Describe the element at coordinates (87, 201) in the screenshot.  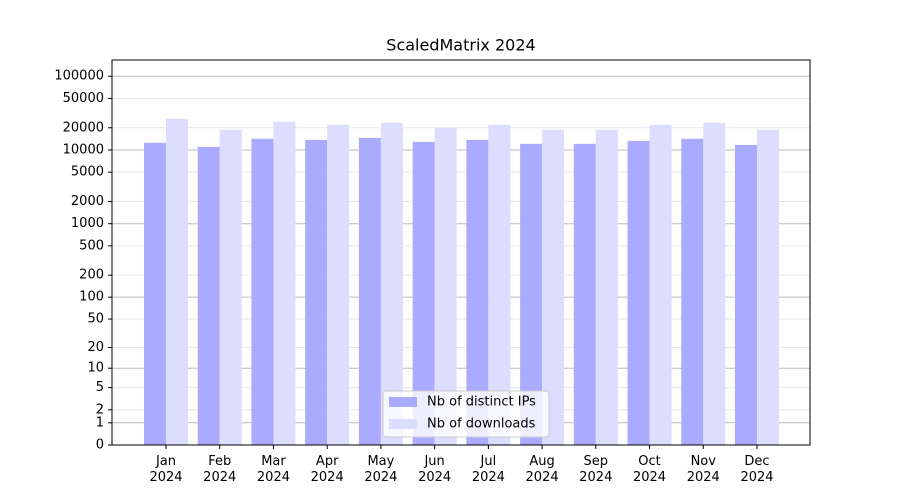
I see `y-tick-label: 2000` at that location.